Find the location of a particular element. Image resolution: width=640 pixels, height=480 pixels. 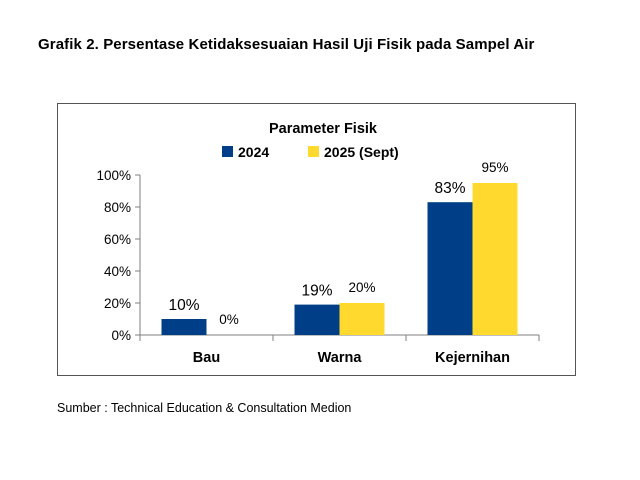

bar-2025-kejernihan is located at coordinates (495, 259).